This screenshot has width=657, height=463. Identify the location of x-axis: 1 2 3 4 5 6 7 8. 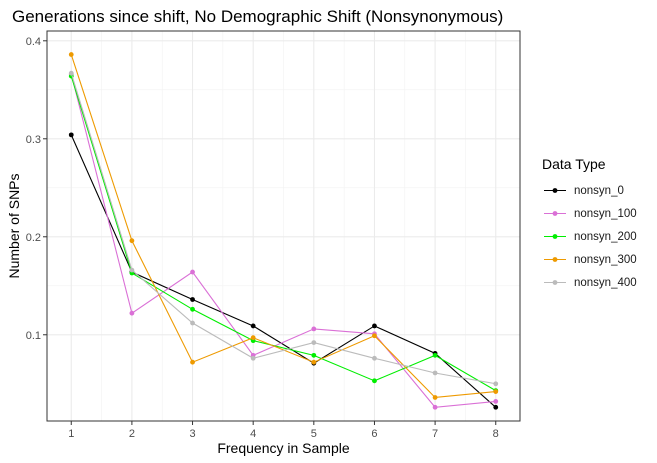
(283, 430).